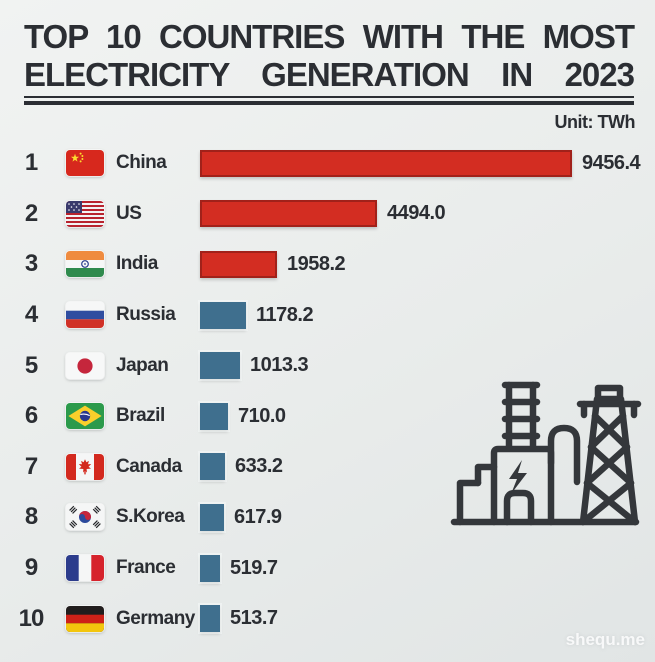 This screenshot has width=655, height=662. Describe the element at coordinates (327, 618) in the screenshot. I see `country-row: 10 Germany 513.7` at that location.